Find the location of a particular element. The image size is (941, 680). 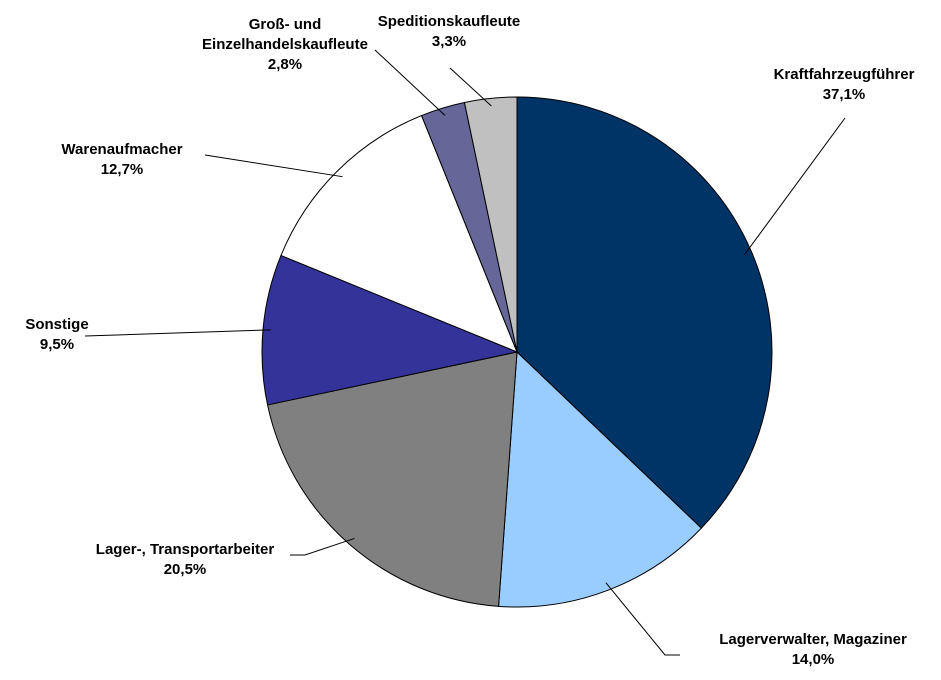

data-label: Kraftfahrzeugführer 37,1% is located at coordinates (827, 85).